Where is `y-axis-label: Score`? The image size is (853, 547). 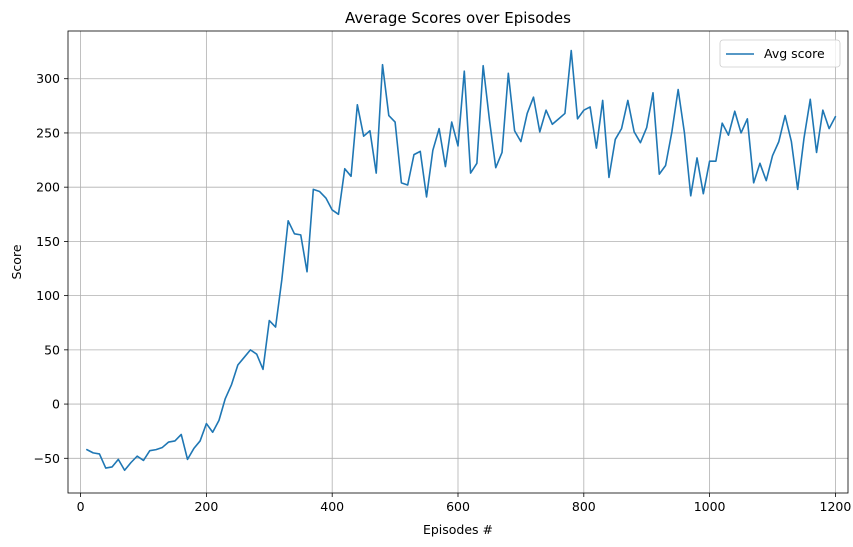 y-axis-label: Score is located at coordinates (16, 261).